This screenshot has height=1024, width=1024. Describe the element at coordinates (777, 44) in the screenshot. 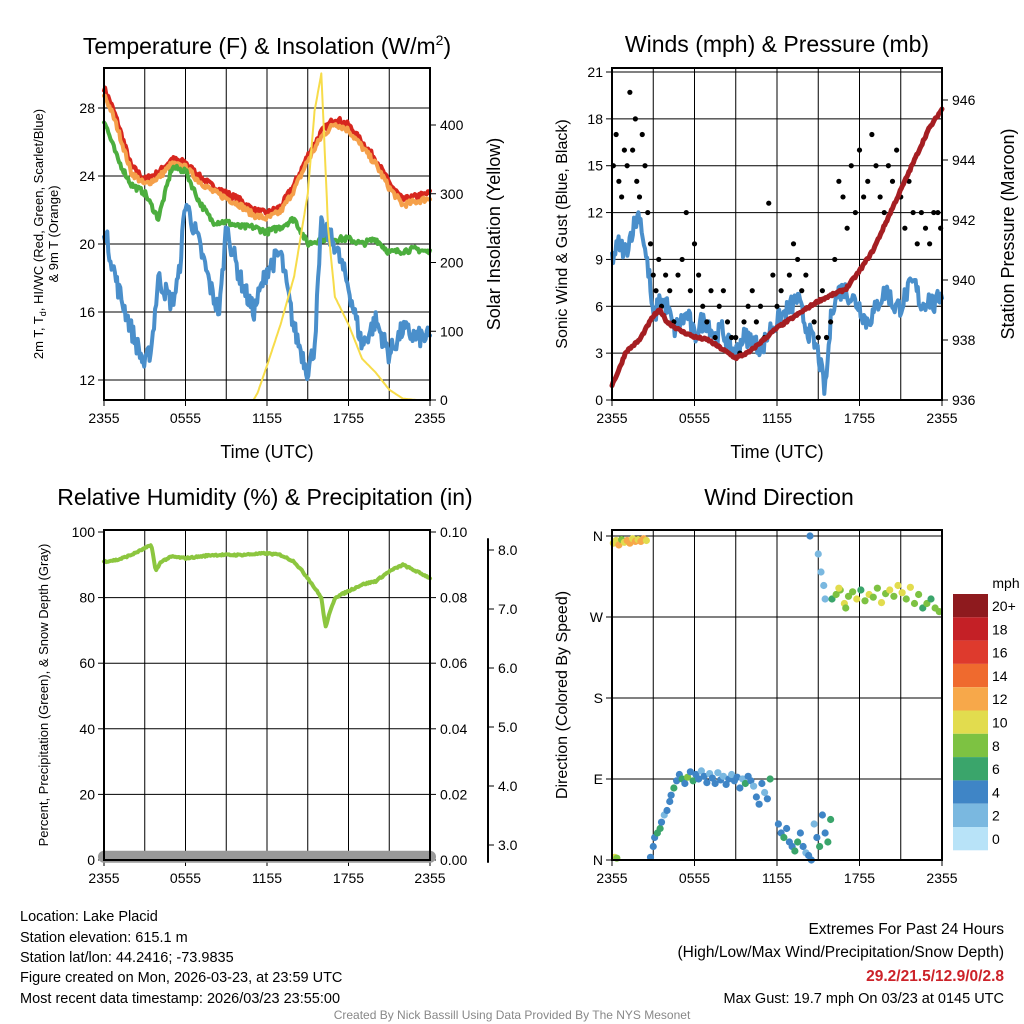

I see `winds-panel-title: Winds (mph) & Pressure (mb)` at that location.